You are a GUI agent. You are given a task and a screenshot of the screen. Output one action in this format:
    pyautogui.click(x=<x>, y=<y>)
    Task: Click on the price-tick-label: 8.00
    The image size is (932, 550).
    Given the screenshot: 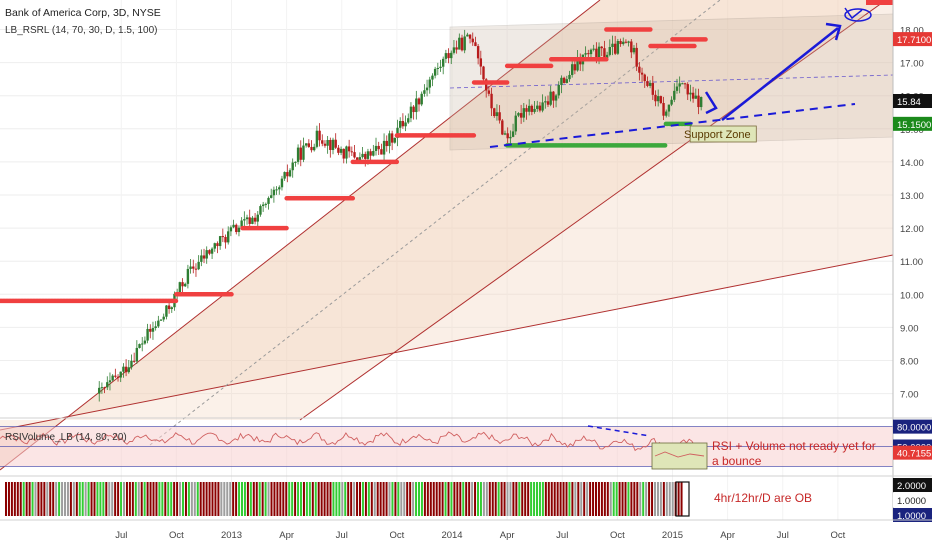 What is the action you would take?
    pyautogui.click(x=909, y=362)
    